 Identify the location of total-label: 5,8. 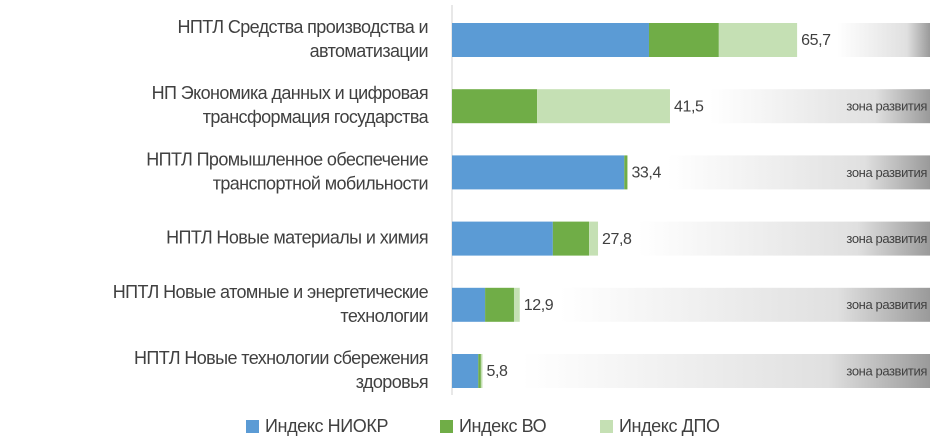
(497, 371).